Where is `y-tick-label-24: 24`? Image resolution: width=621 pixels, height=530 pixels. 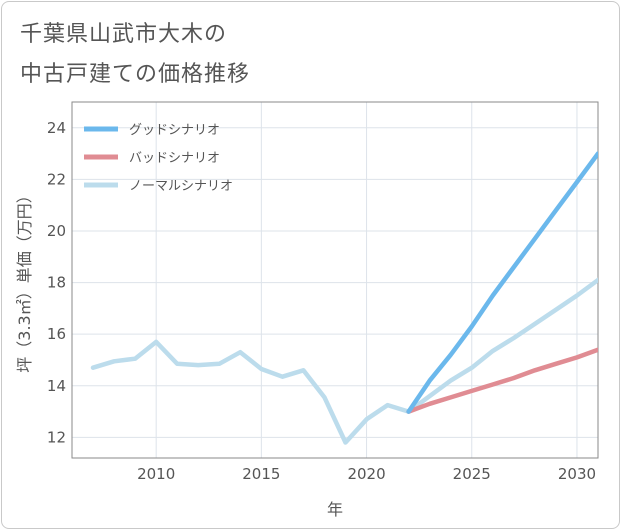 y-tick-label-24: 24 is located at coordinates (56, 128).